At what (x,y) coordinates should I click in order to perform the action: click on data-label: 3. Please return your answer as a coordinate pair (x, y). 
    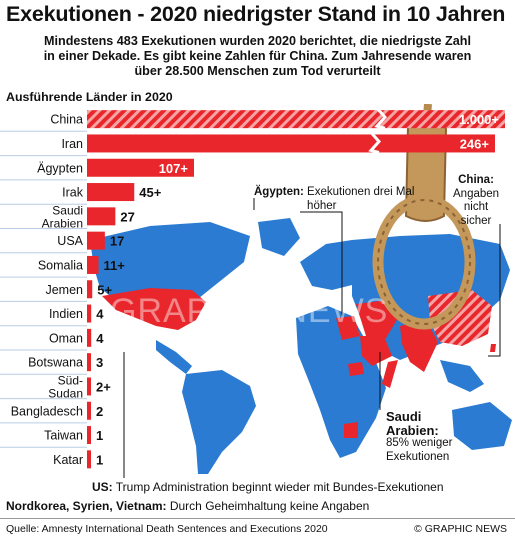
    Looking at the image, I should click on (99, 362).